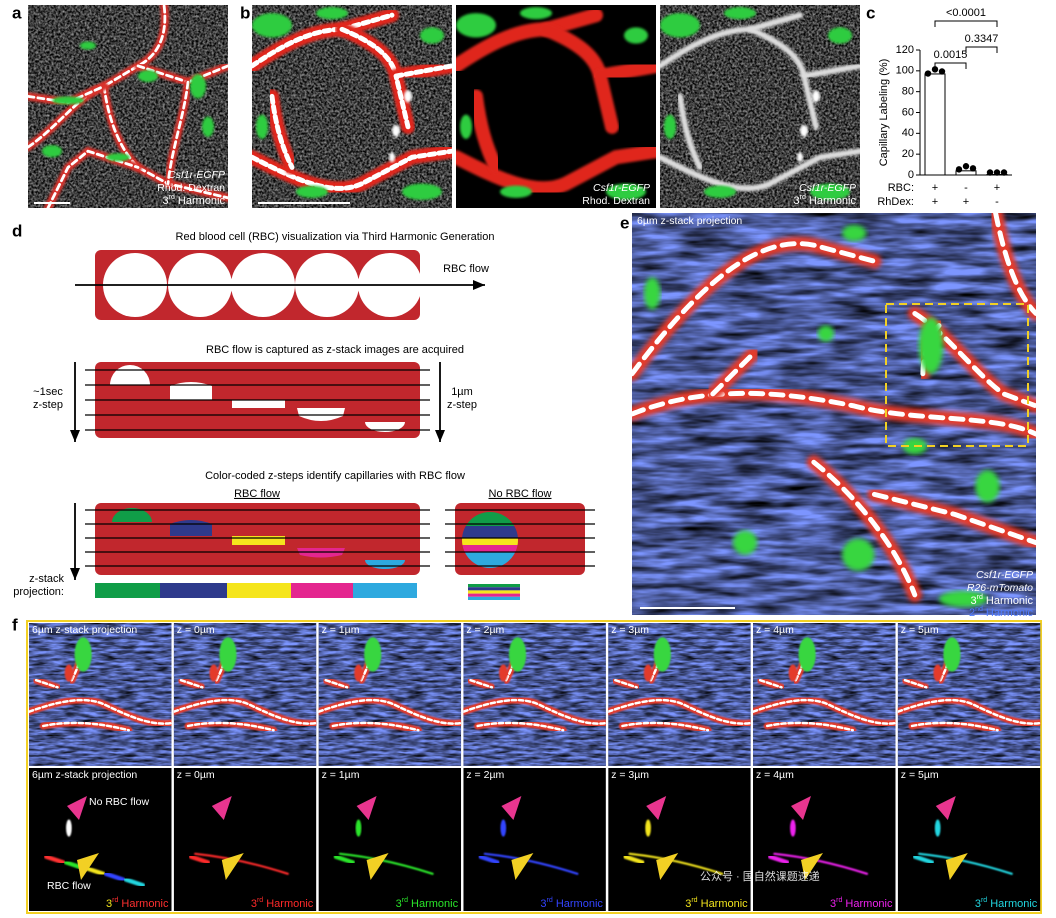 The height and width of the screenshot is (918, 1056). Describe the element at coordinates (624, 222) in the screenshot. I see `panel-letter: e` at that location.